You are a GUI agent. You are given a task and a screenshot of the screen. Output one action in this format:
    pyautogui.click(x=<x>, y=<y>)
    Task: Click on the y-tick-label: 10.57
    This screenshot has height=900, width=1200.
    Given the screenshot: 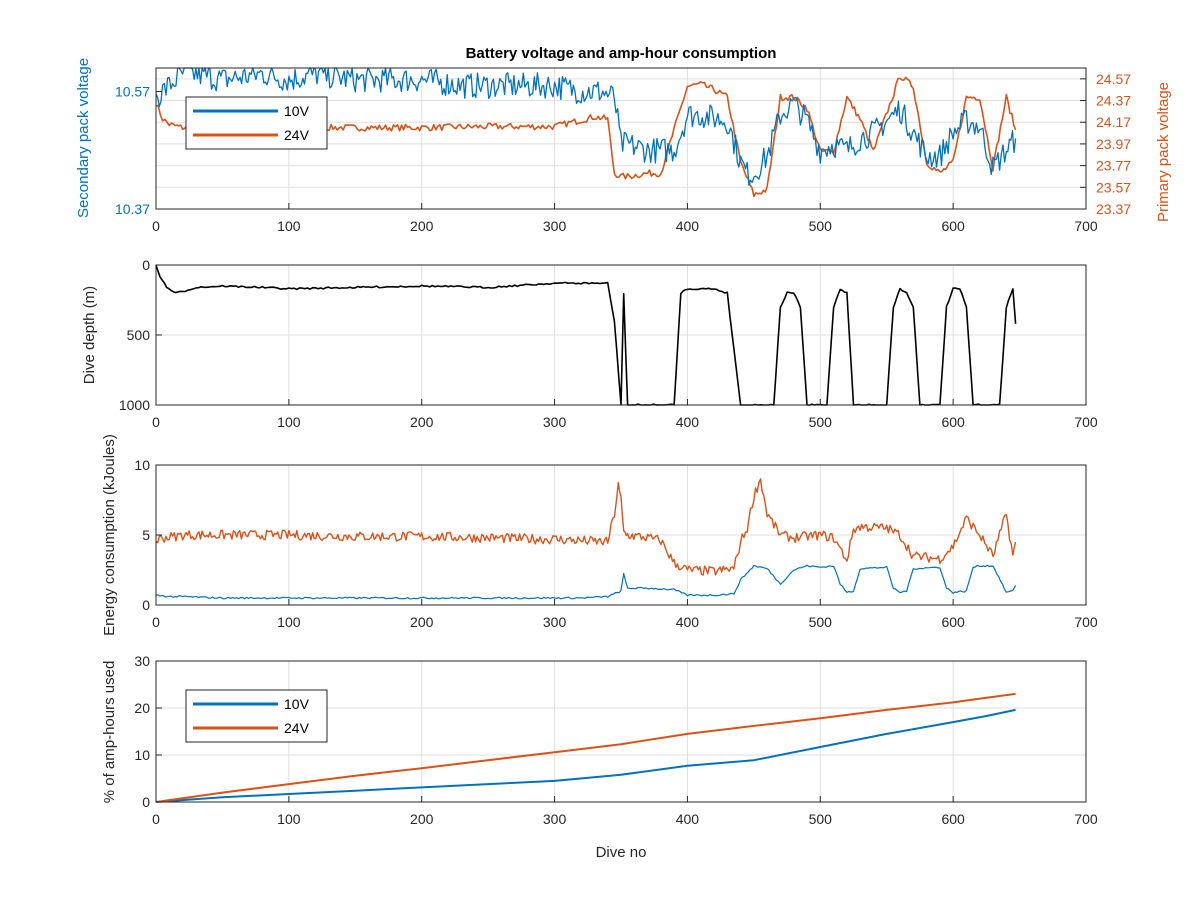 What is the action you would take?
    pyautogui.click(x=132, y=92)
    